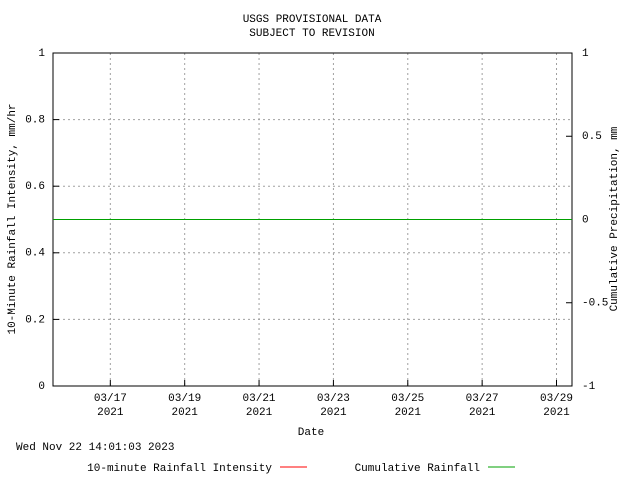 The height and width of the screenshot is (480, 640). I want to click on y2-tick-label: 0, so click(585, 220).